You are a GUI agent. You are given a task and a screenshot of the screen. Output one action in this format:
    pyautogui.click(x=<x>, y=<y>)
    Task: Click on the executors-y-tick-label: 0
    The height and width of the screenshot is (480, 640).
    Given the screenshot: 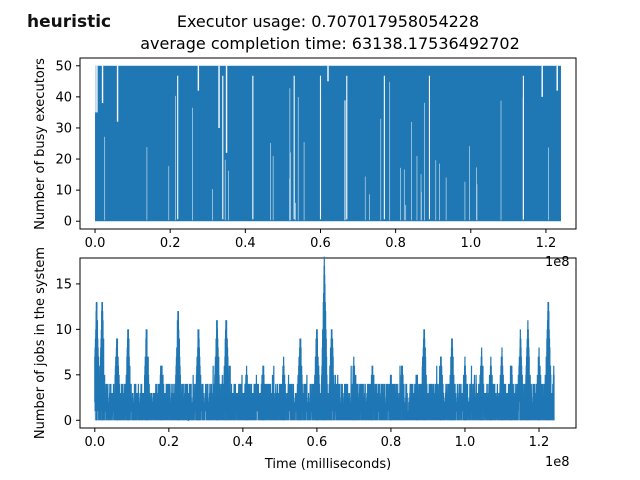 What is the action you would take?
    pyautogui.click(x=68, y=222)
    